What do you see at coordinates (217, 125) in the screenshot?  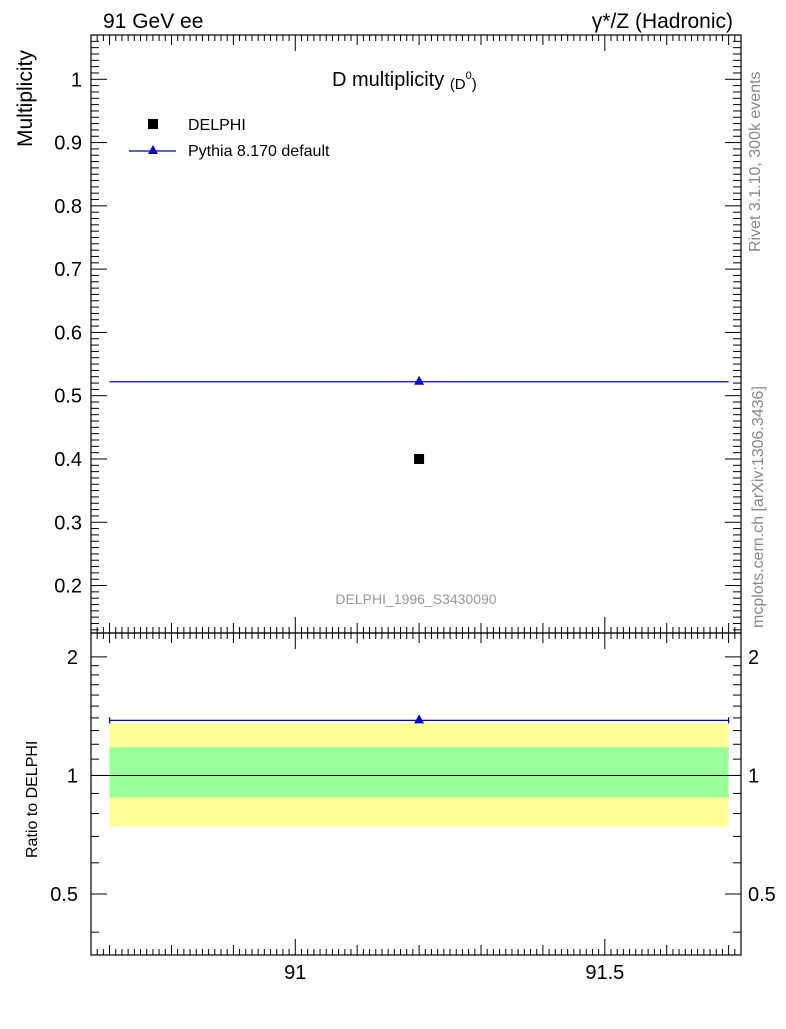 I see `legend-delphi-label: DELPHI` at bounding box center [217, 125].